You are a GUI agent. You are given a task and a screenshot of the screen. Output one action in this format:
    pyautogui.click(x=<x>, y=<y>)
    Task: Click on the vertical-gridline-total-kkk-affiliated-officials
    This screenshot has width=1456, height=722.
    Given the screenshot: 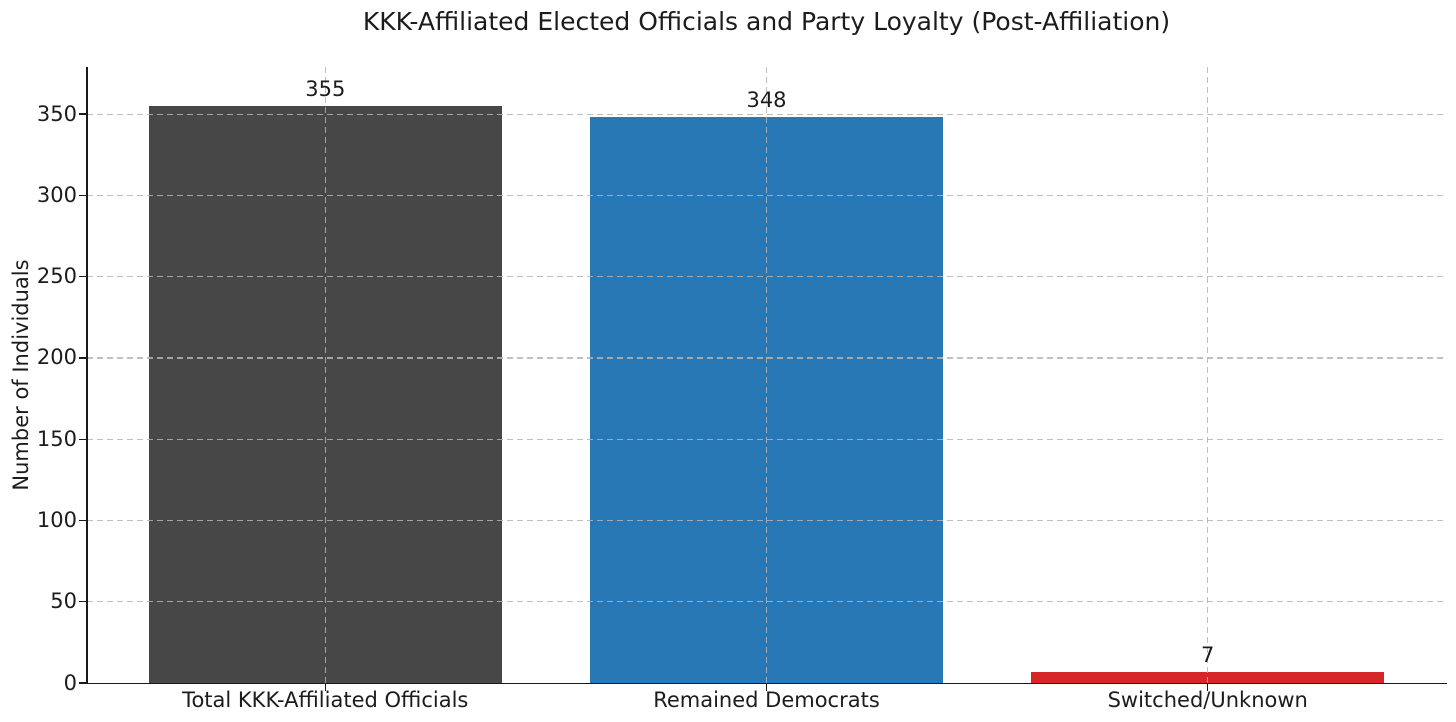 What is the action you would take?
    pyautogui.click(x=325, y=375)
    